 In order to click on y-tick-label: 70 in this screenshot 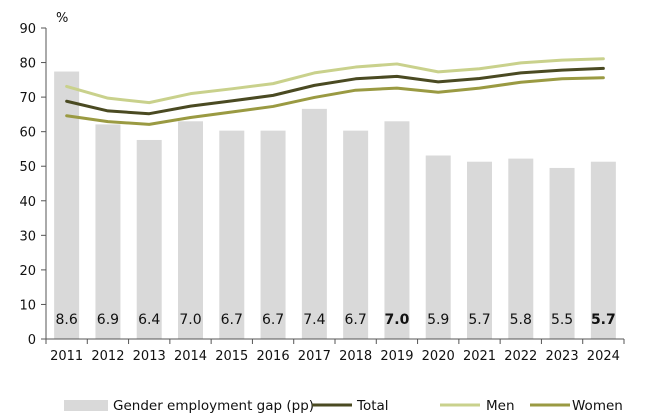, I will do `click(27, 98)`.